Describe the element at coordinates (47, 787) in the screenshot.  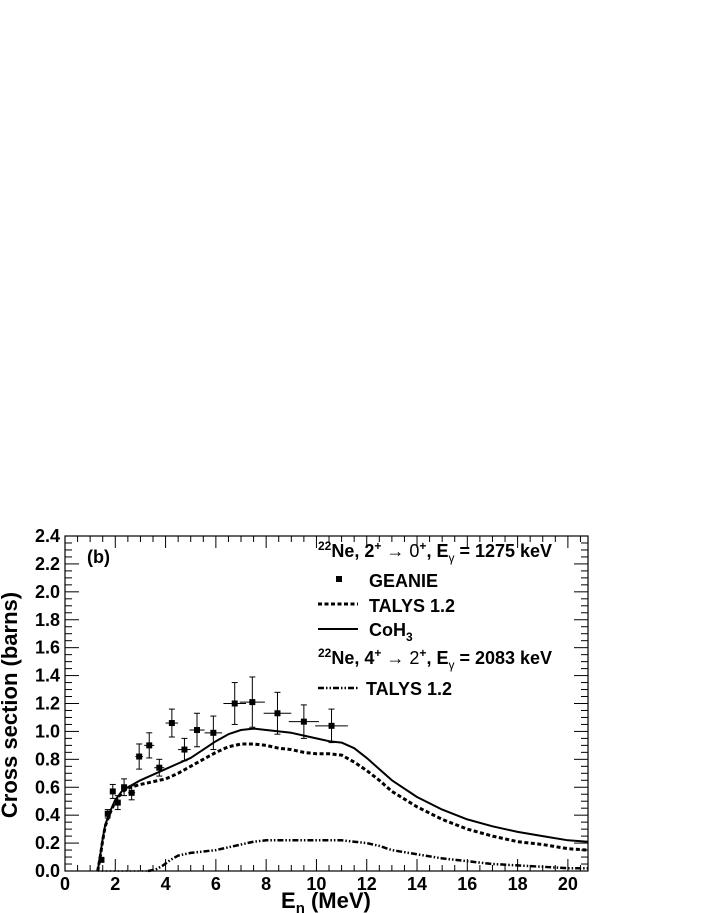
I see `y-tick-label: 0.6` at that location.